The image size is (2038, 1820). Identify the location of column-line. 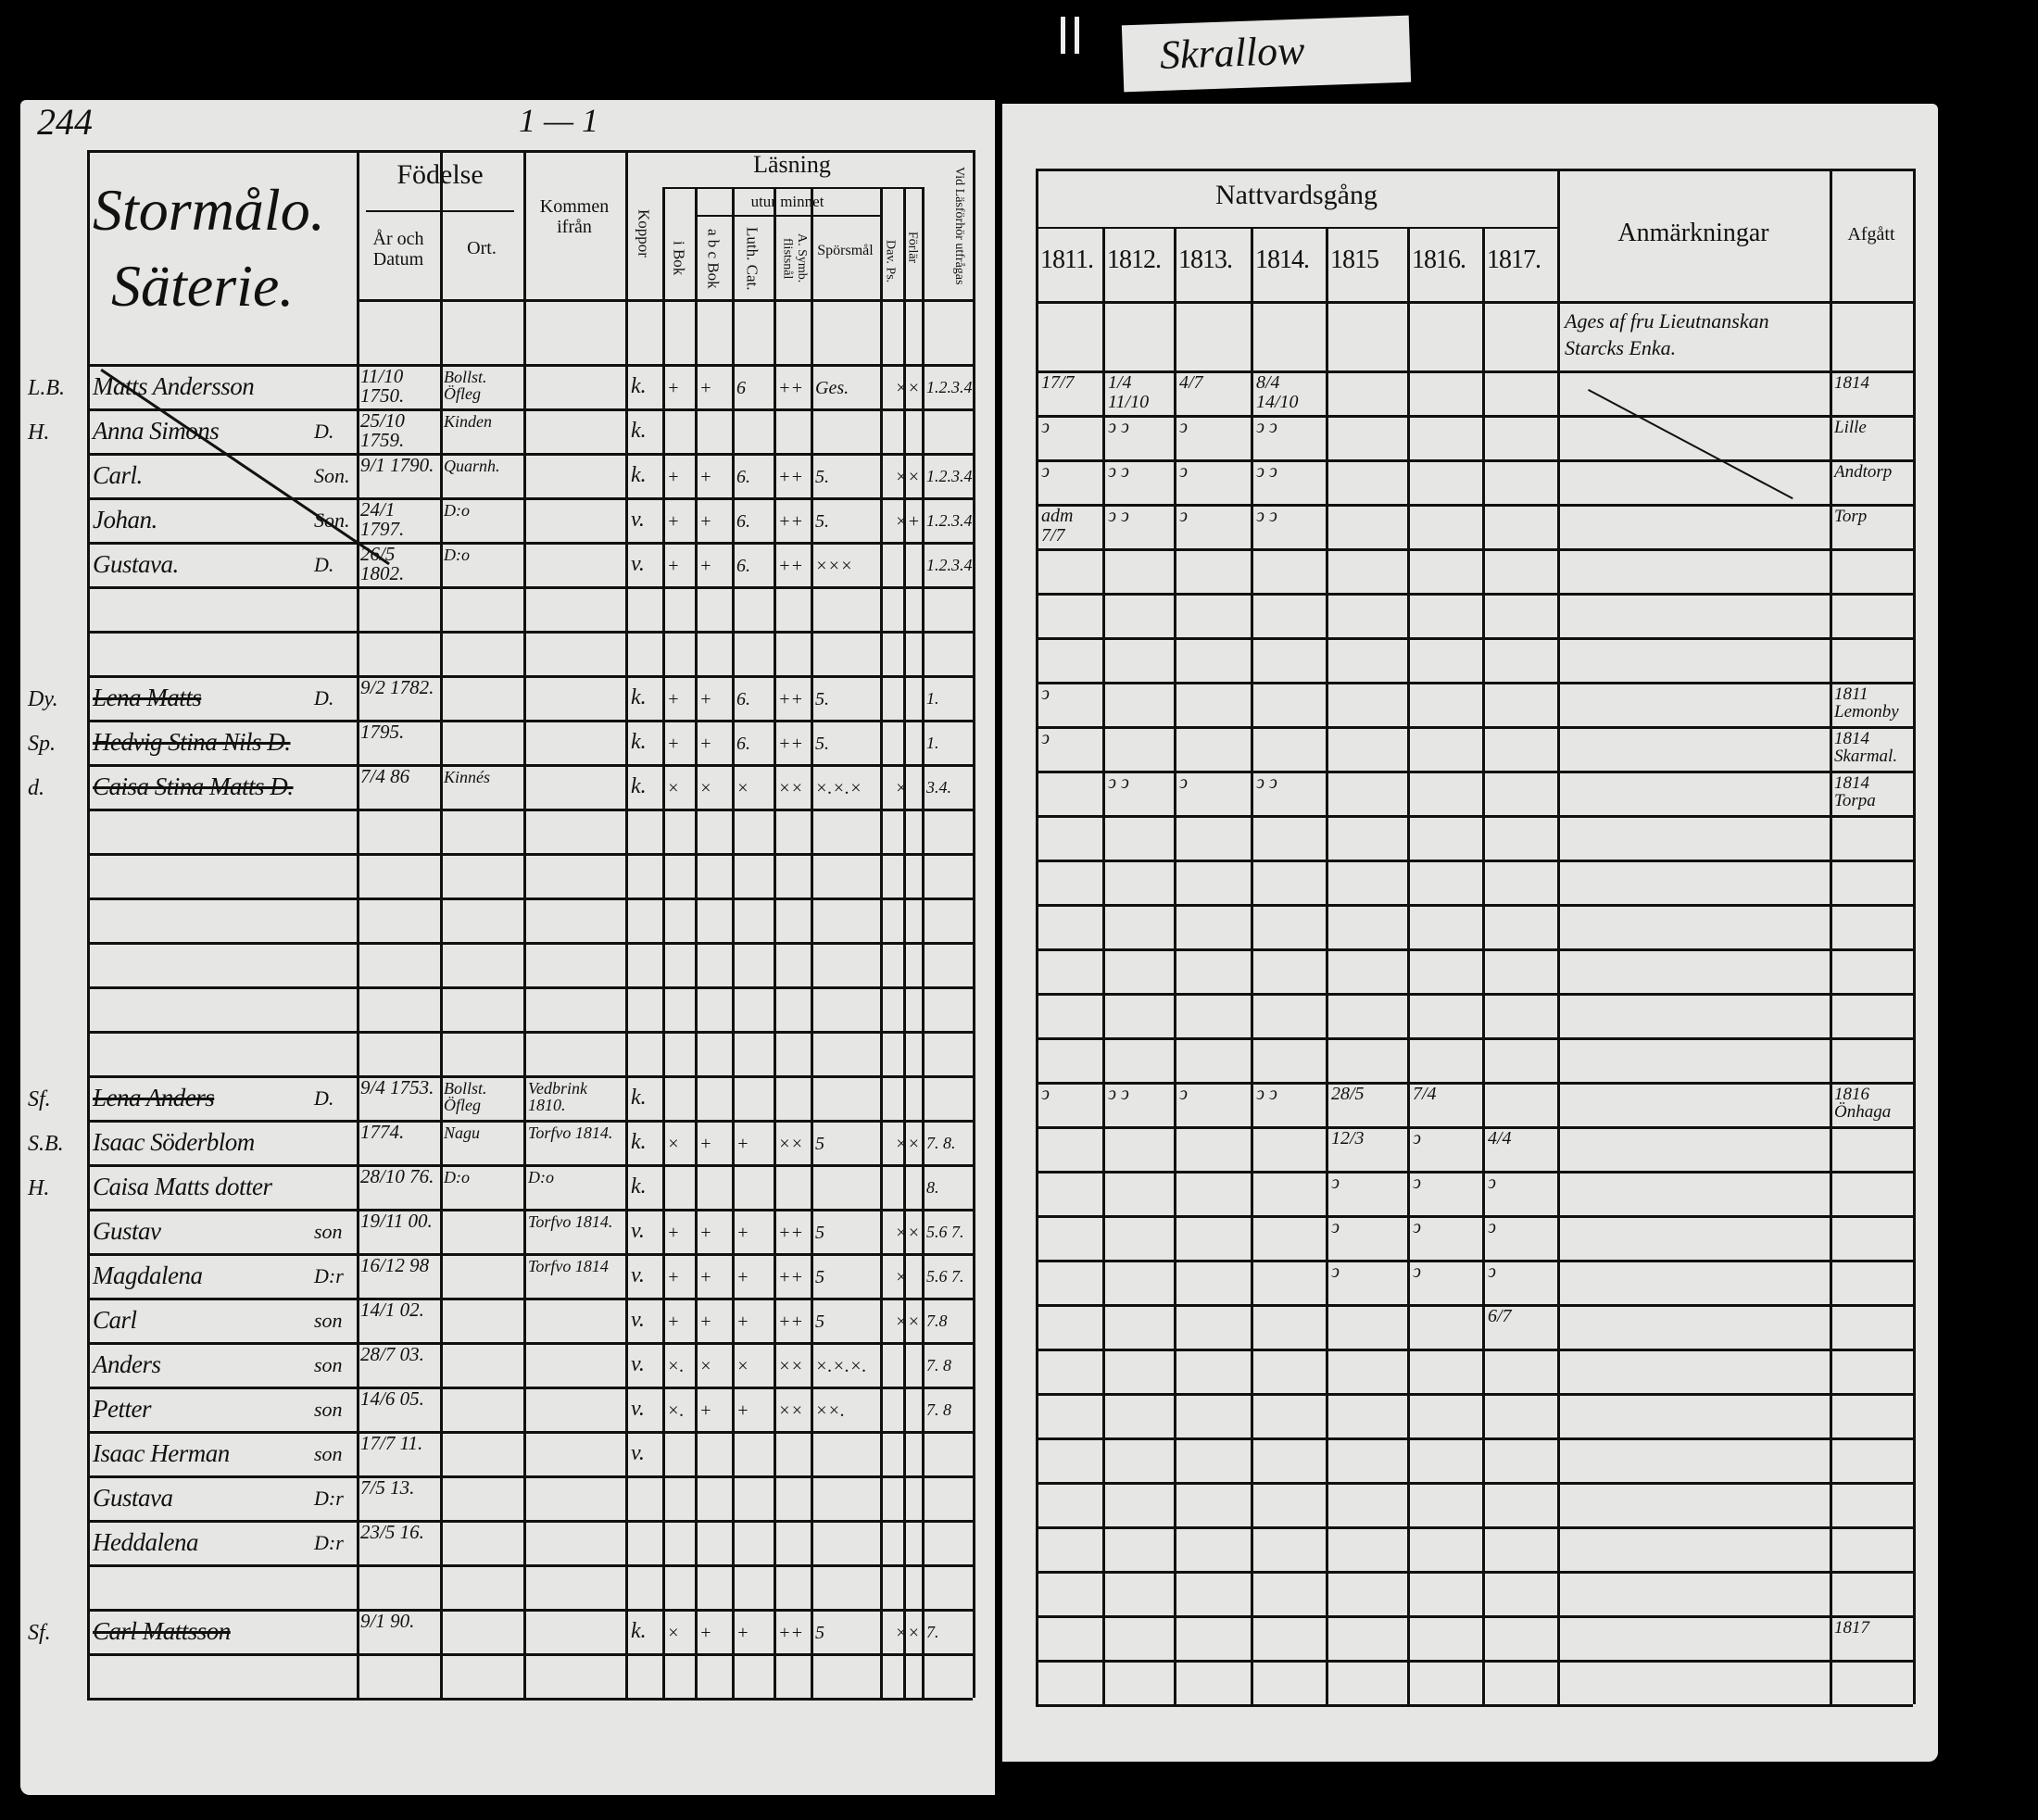
(627, 924).